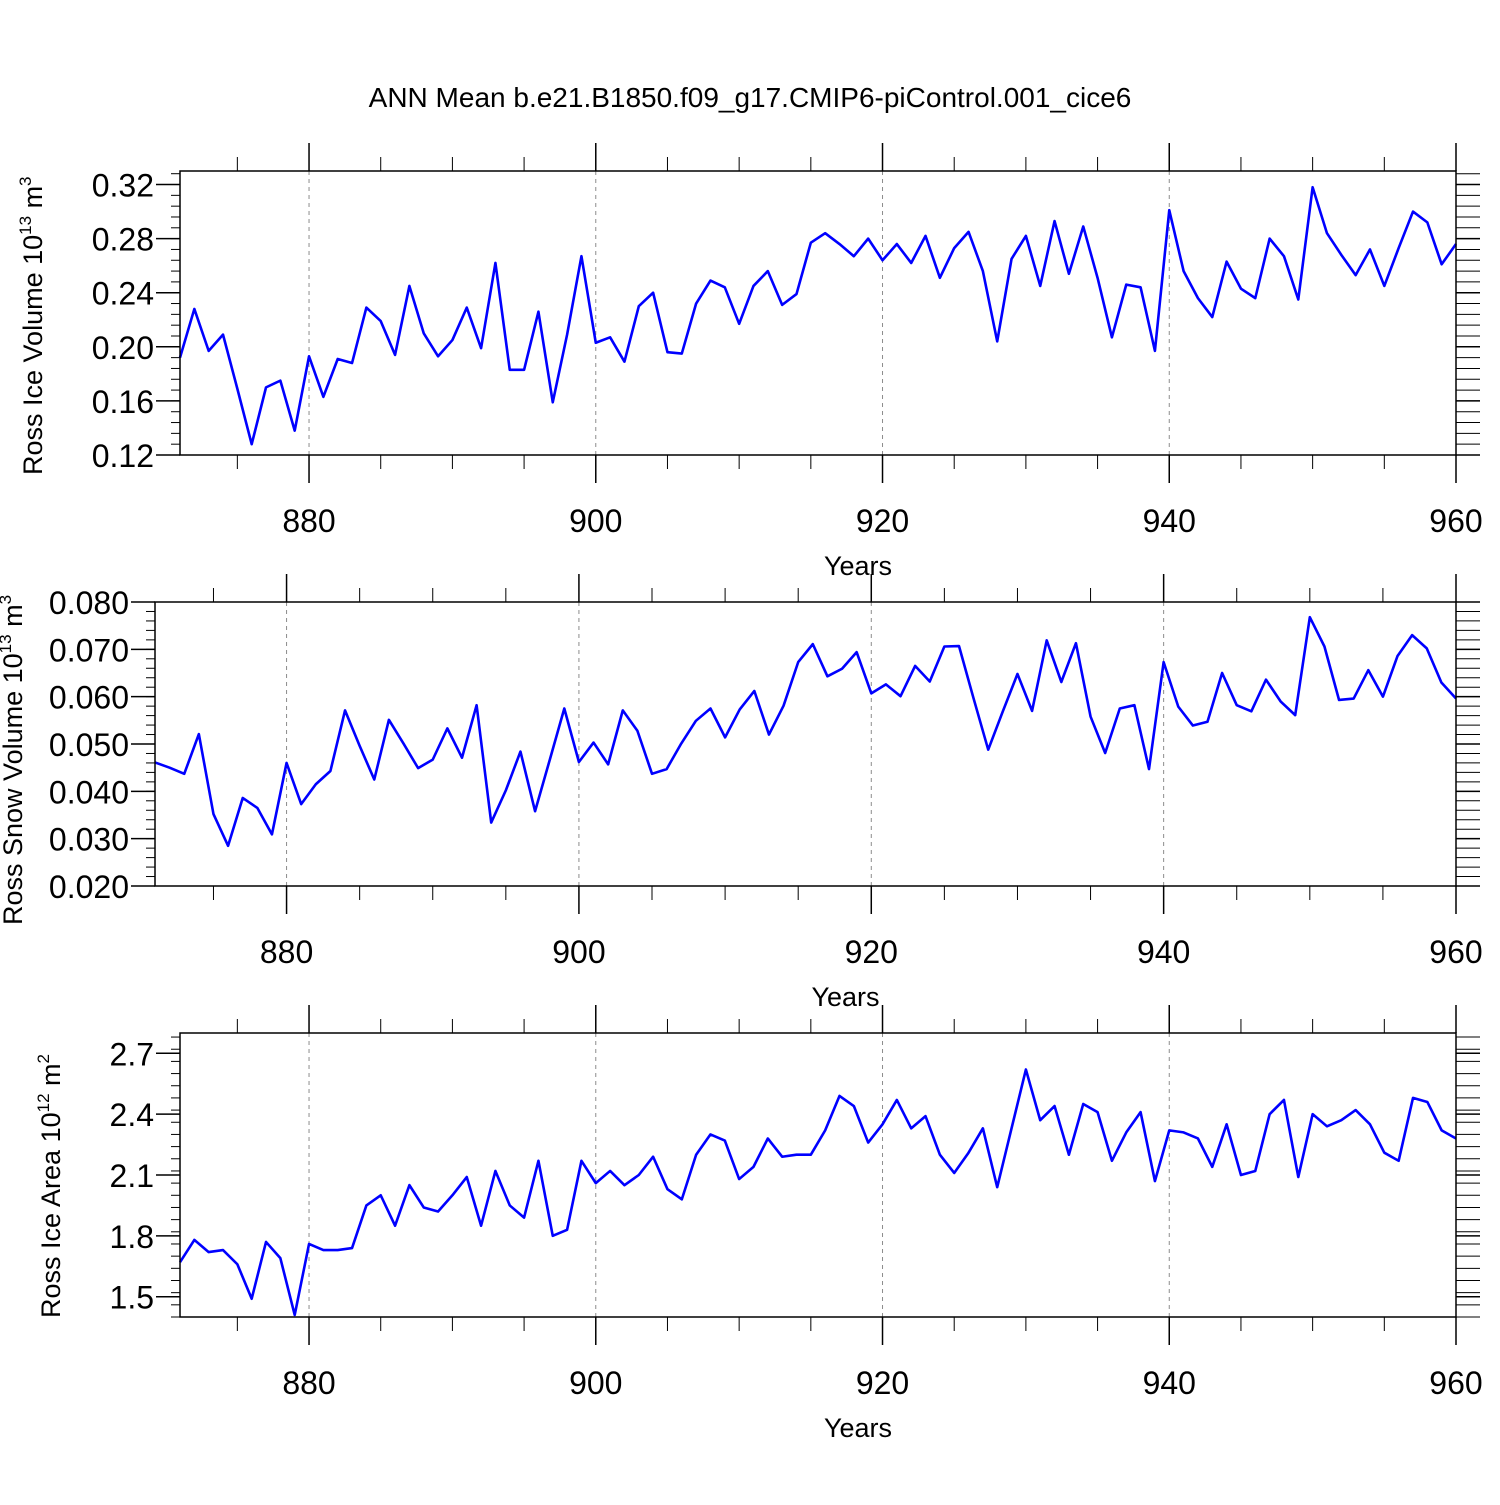  I want to click on y-tick-label: 1.8, so click(132, 1237).